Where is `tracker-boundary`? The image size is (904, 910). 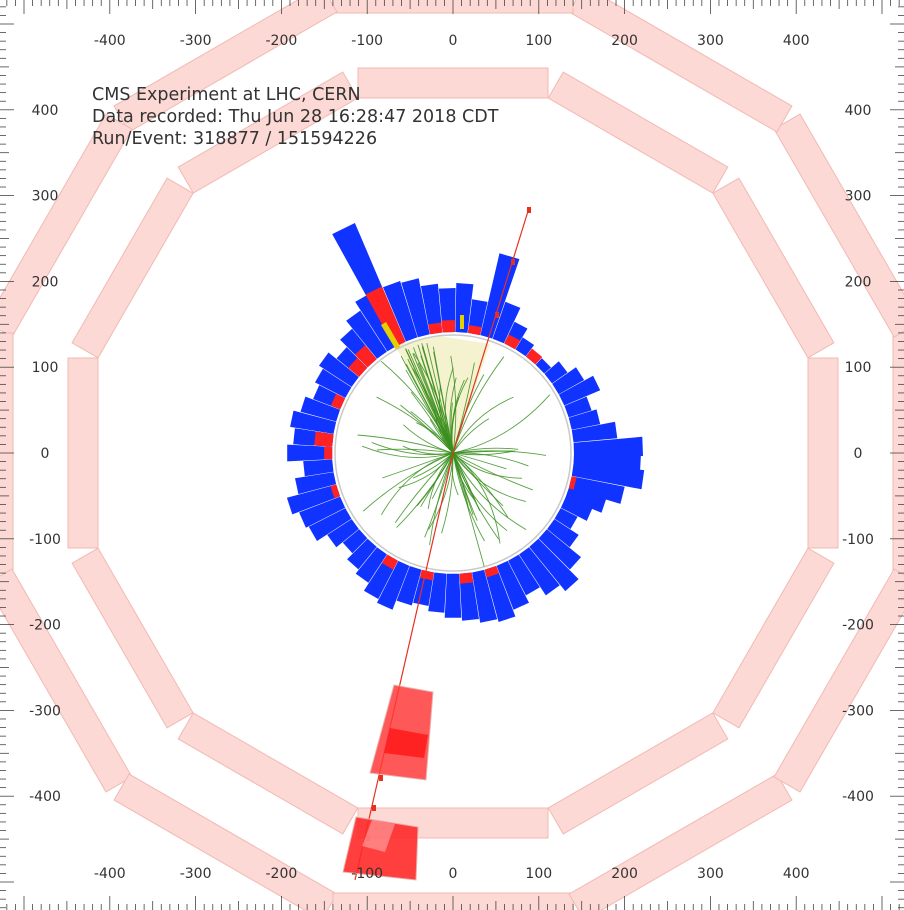 tracker-boundary is located at coordinates (453, 453).